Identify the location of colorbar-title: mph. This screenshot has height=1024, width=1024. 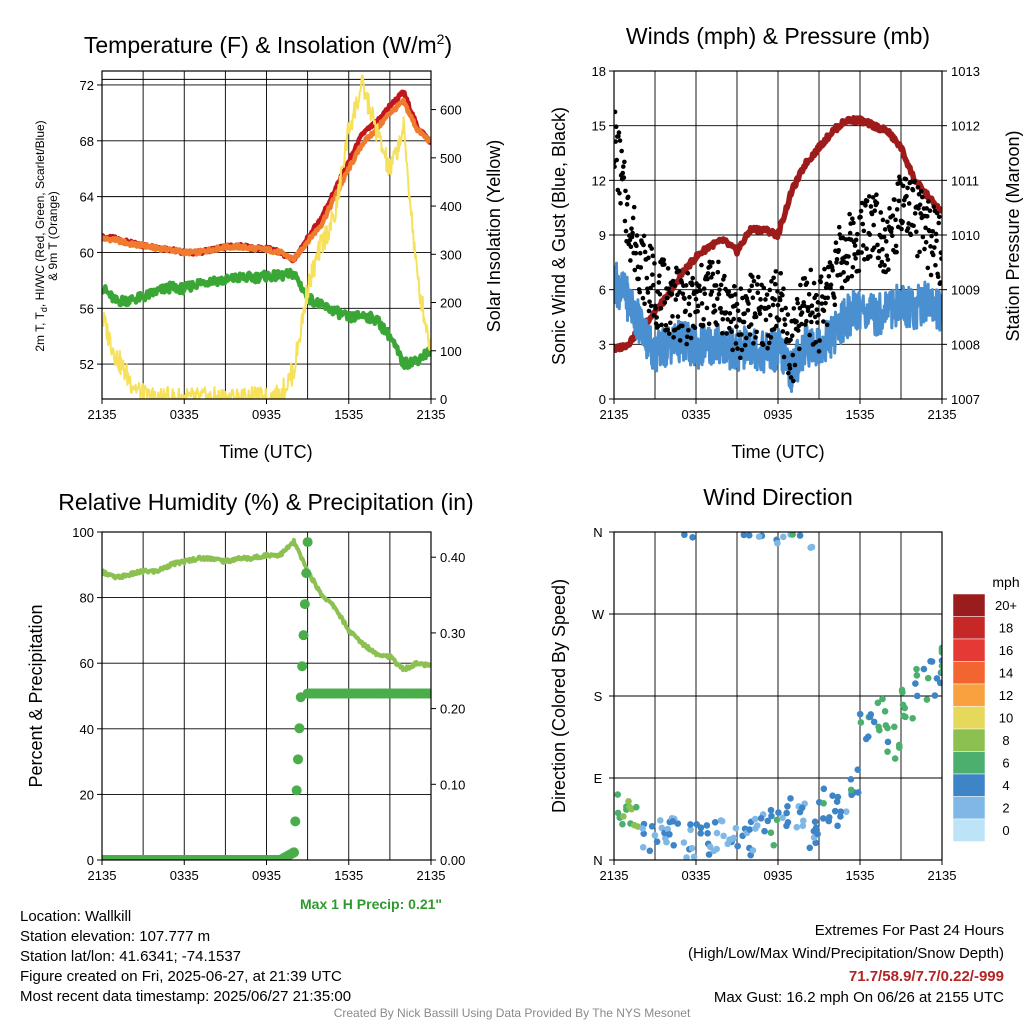
(1005, 582).